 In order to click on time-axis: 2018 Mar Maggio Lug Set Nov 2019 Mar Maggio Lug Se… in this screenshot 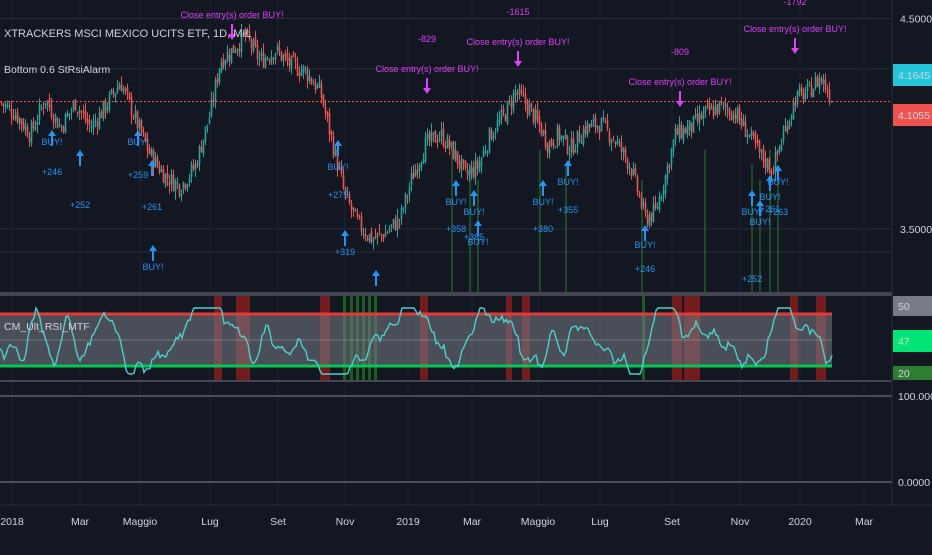, I will do `click(436, 522)`.